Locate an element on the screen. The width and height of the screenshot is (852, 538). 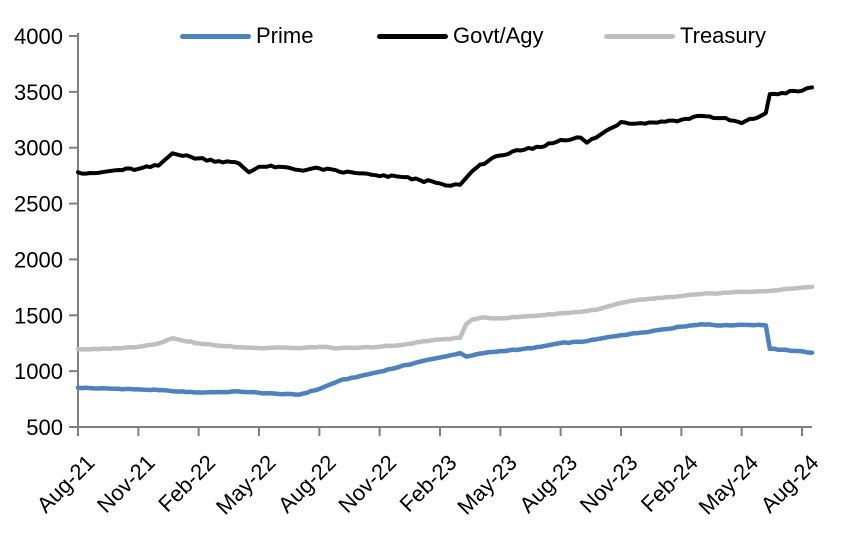
y-tick-label: 2500 is located at coordinates (38, 204).